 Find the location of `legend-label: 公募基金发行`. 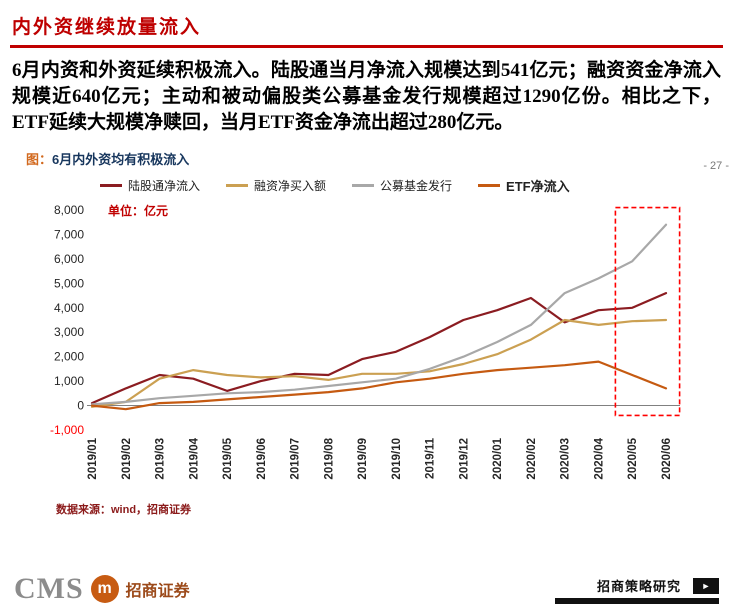

legend-label: 公募基金发行 is located at coordinates (416, 185).